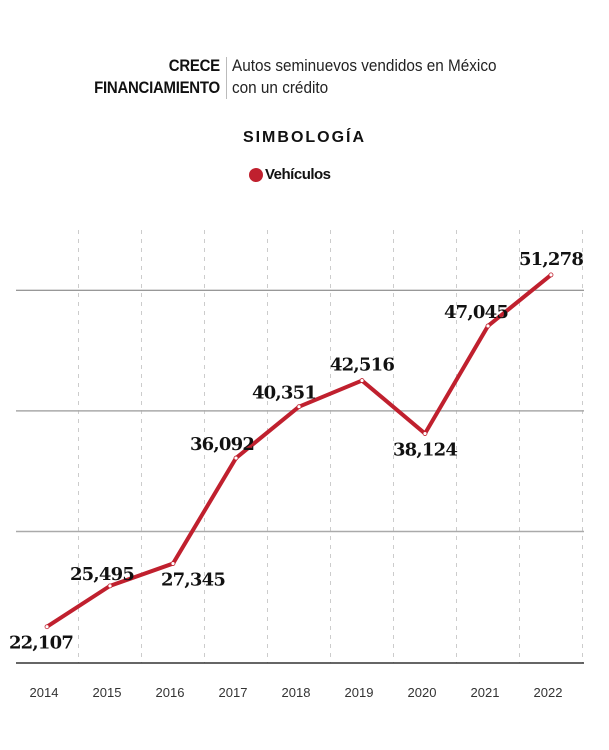 The image size is (609, 750). Describe the element at coordinates (222, 444) in the screenshot. I see `data-label: 36,092` at that location.